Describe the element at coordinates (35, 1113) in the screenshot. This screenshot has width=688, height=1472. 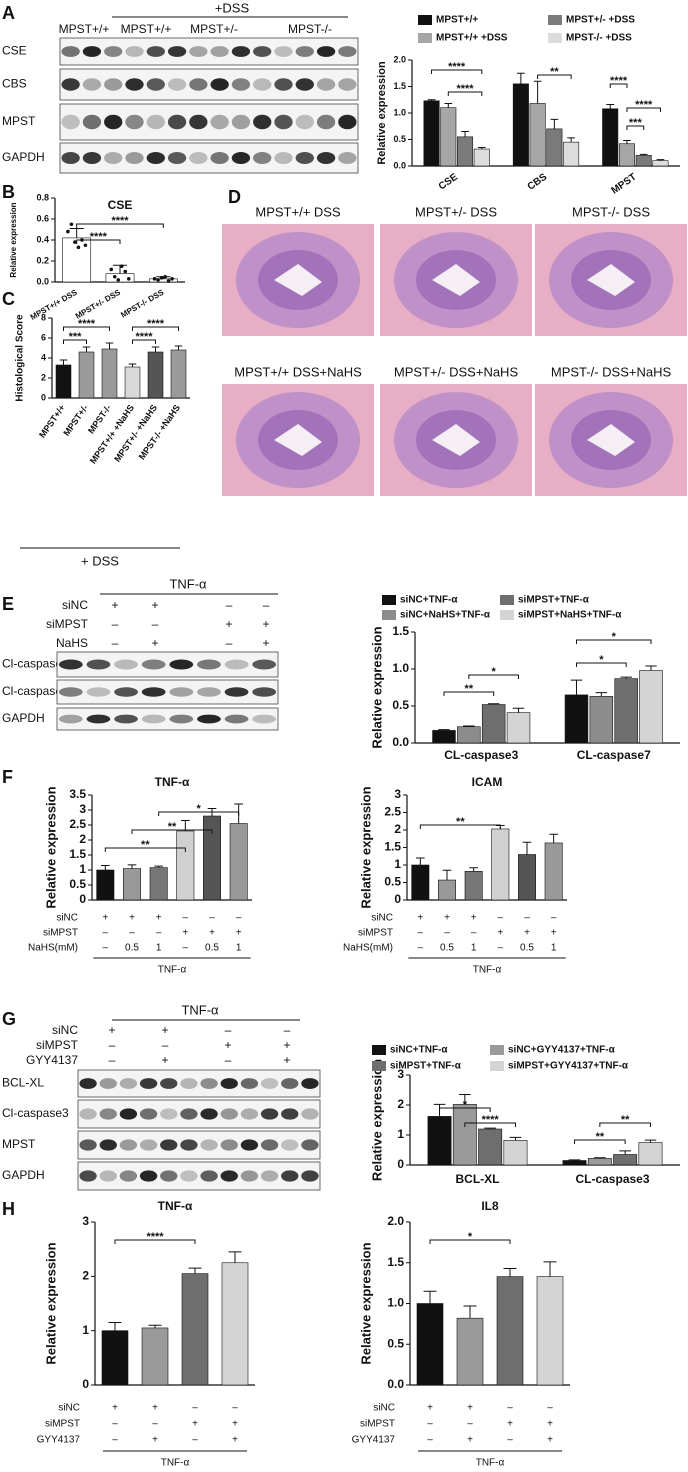
I see `band-label: Cl-caspase3` at that location.